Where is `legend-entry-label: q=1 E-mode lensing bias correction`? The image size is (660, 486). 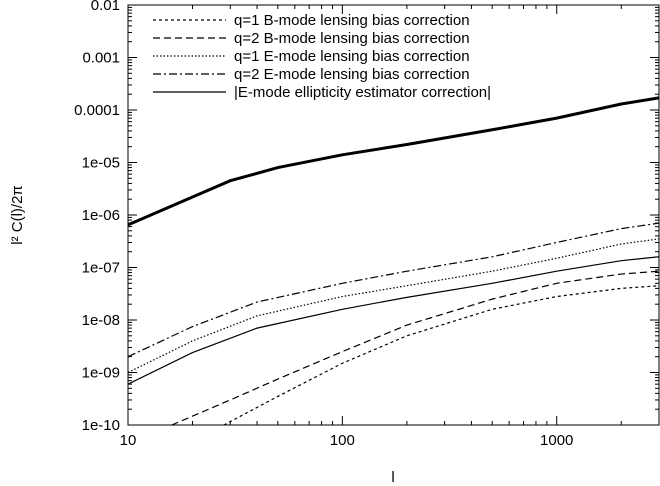 legend-entry-label: q=1 E-mode lensing bias correction is located at coordinates (352, 56).